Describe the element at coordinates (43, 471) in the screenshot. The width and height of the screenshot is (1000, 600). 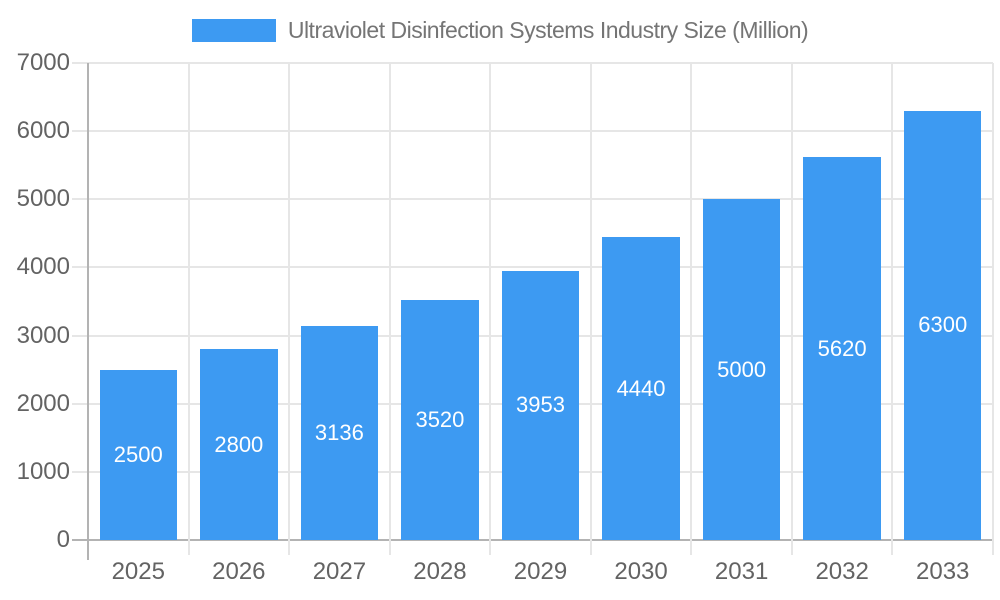
I see `y-axis-tick-label: 1000` at that location.